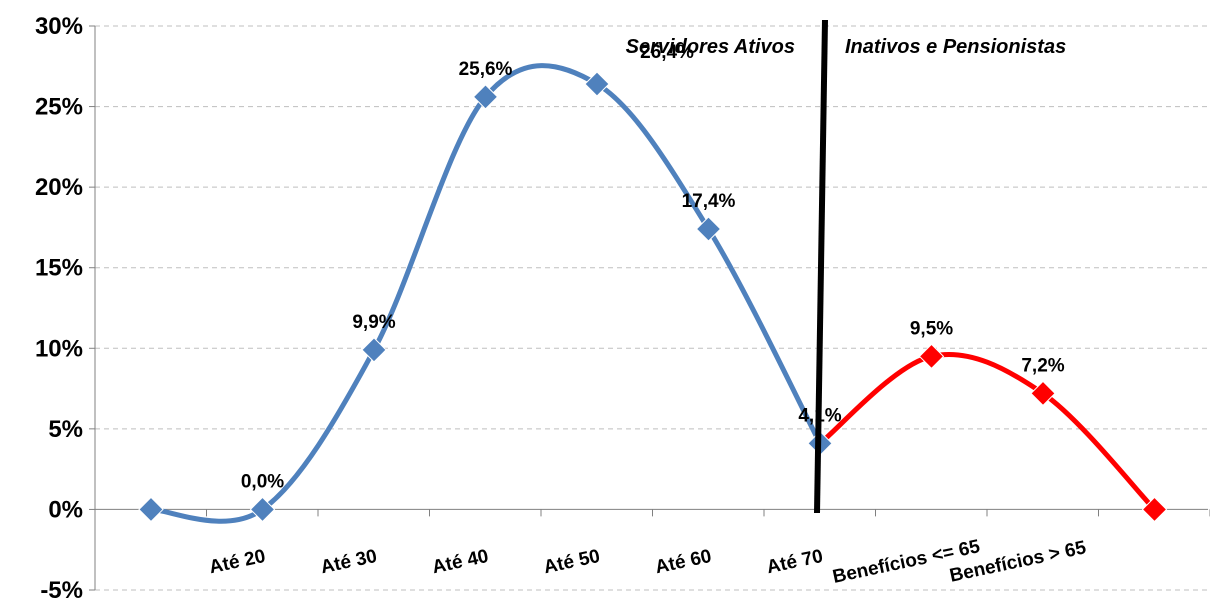 The height and width of the screenshot is (598, 1210). I want to click on x-tick-label: Até 40, so click(460, 562).